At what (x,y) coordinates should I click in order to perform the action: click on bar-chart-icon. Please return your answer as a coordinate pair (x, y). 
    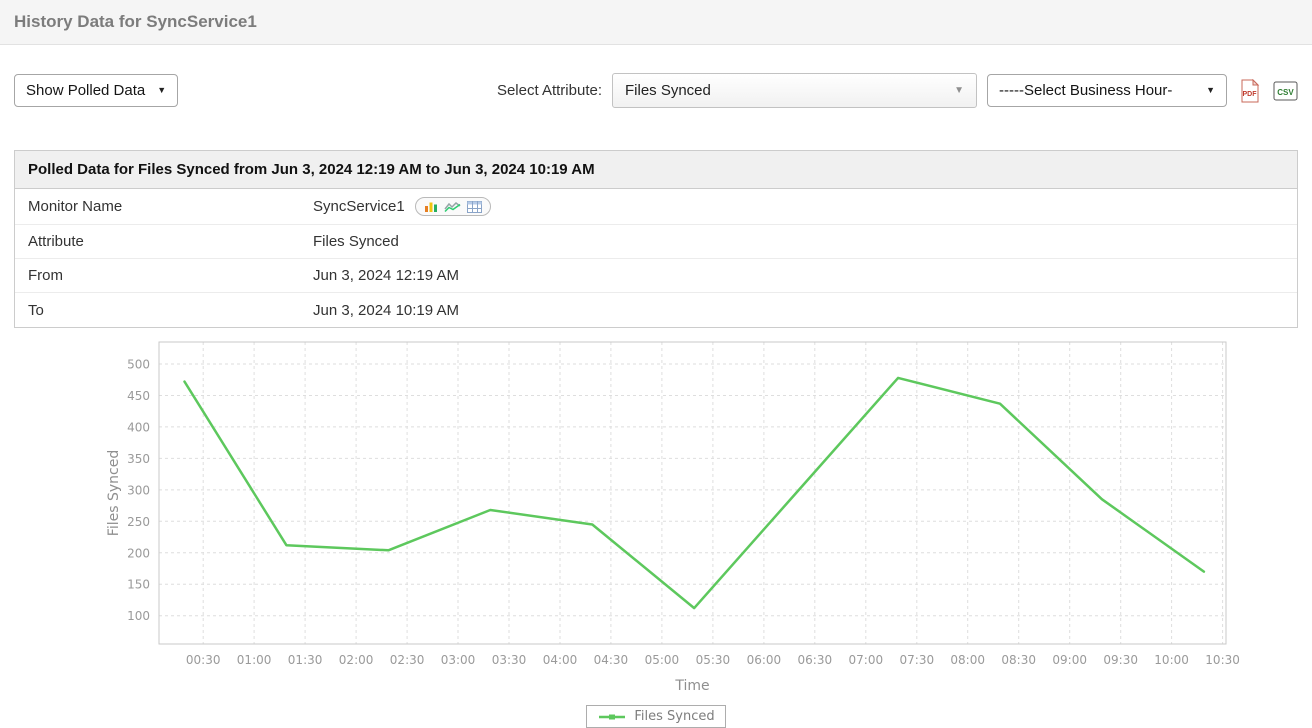
    Looking at the image, I should click on (431, 206).